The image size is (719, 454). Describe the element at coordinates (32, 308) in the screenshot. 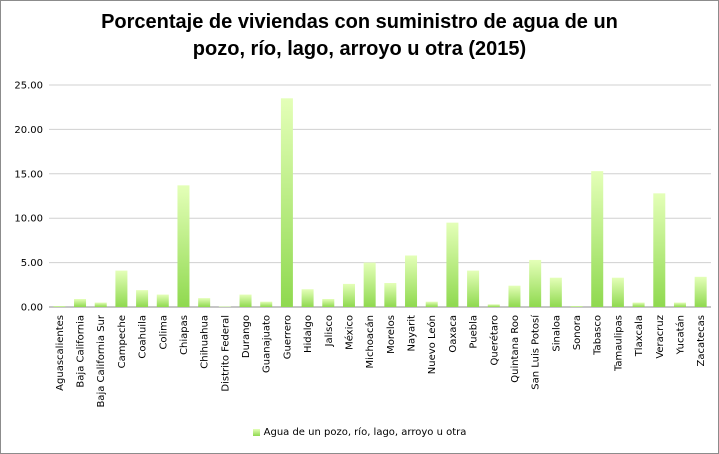

I see `y-tick-label: 0.00` at that location.